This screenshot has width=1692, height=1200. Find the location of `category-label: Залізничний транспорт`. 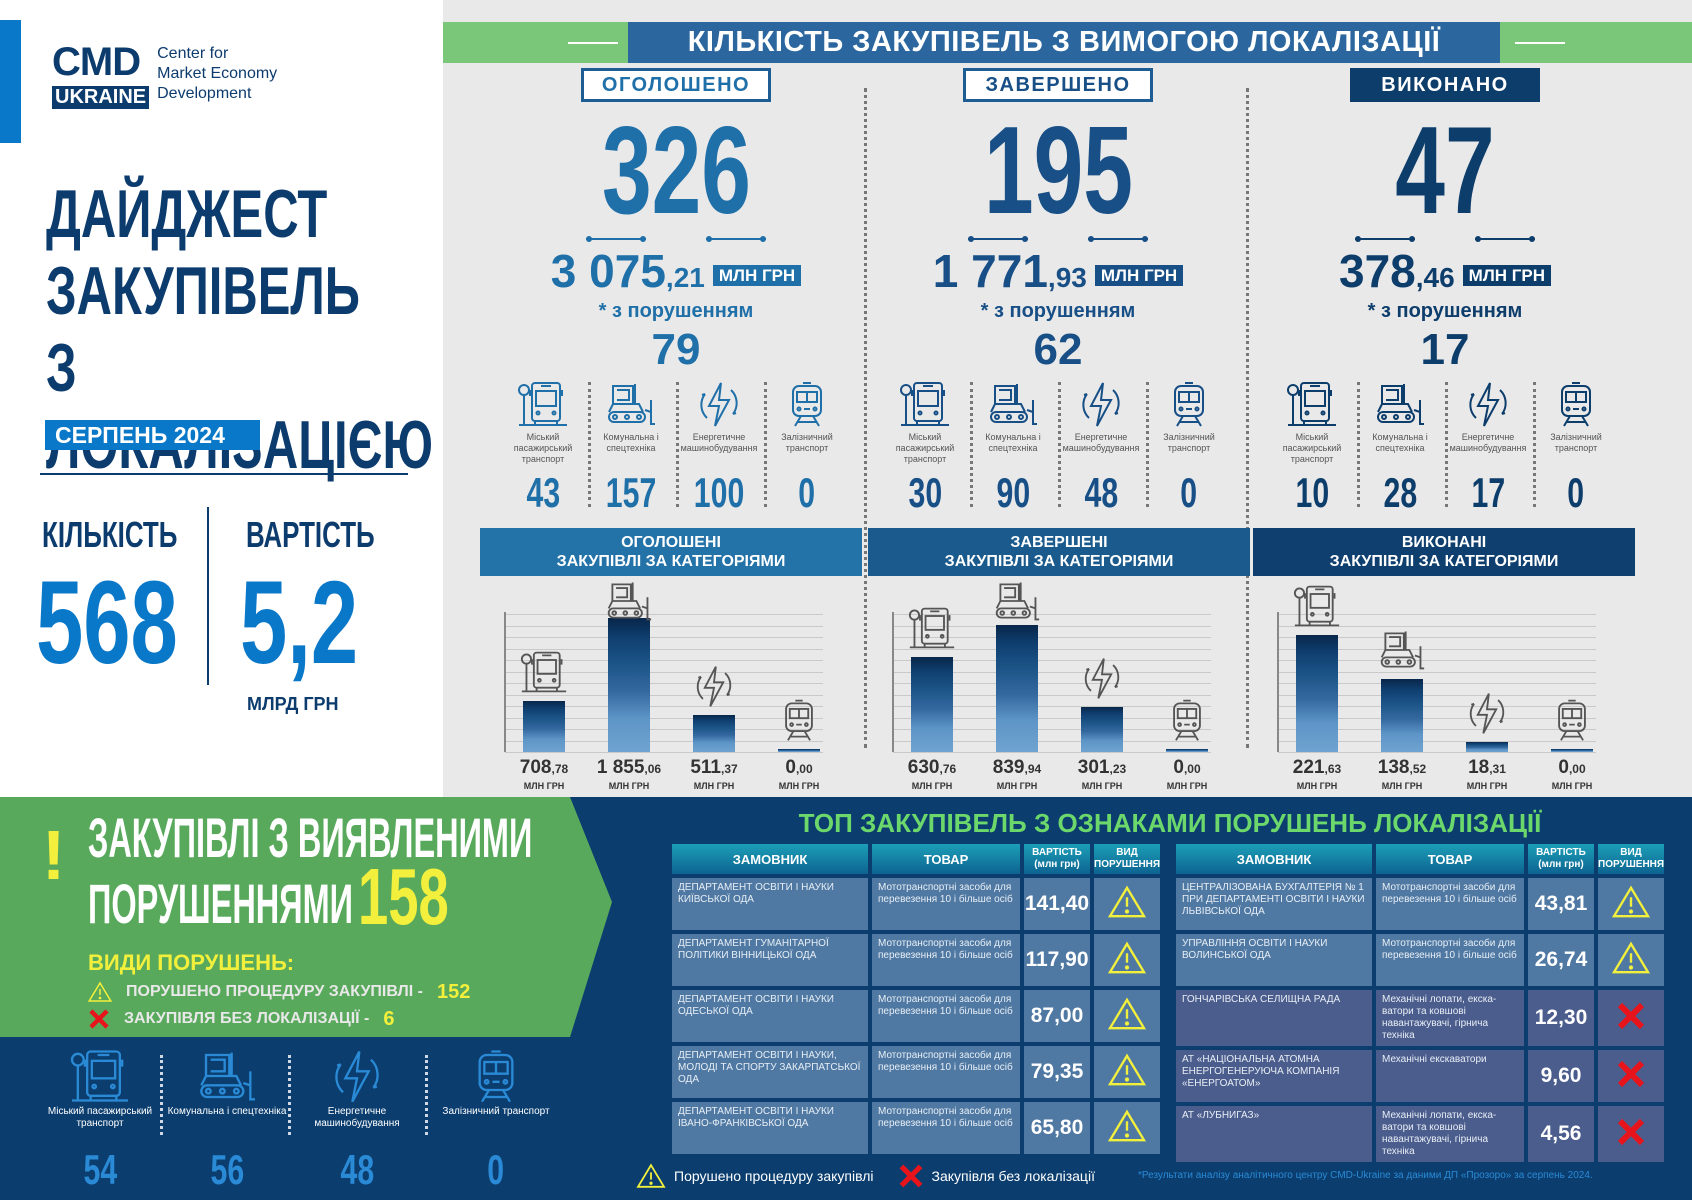

category-label: Залізничний транспорт is located at coordinates (1576, 442).